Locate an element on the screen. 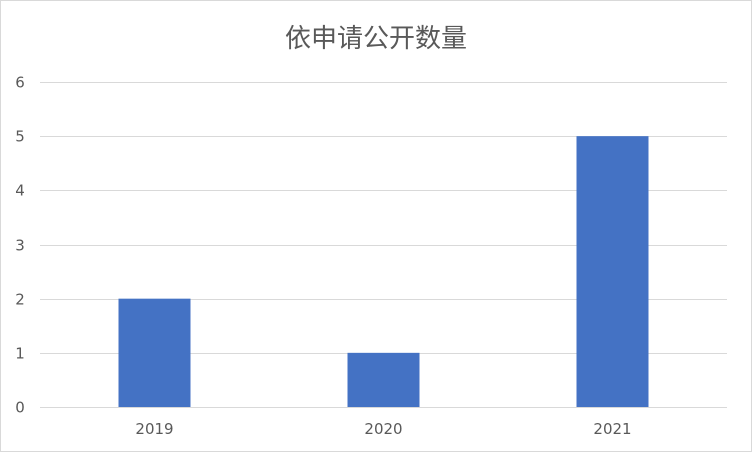 The image size is (752, 452). y-tick-label: 0 is located at coordinates (20, 408).